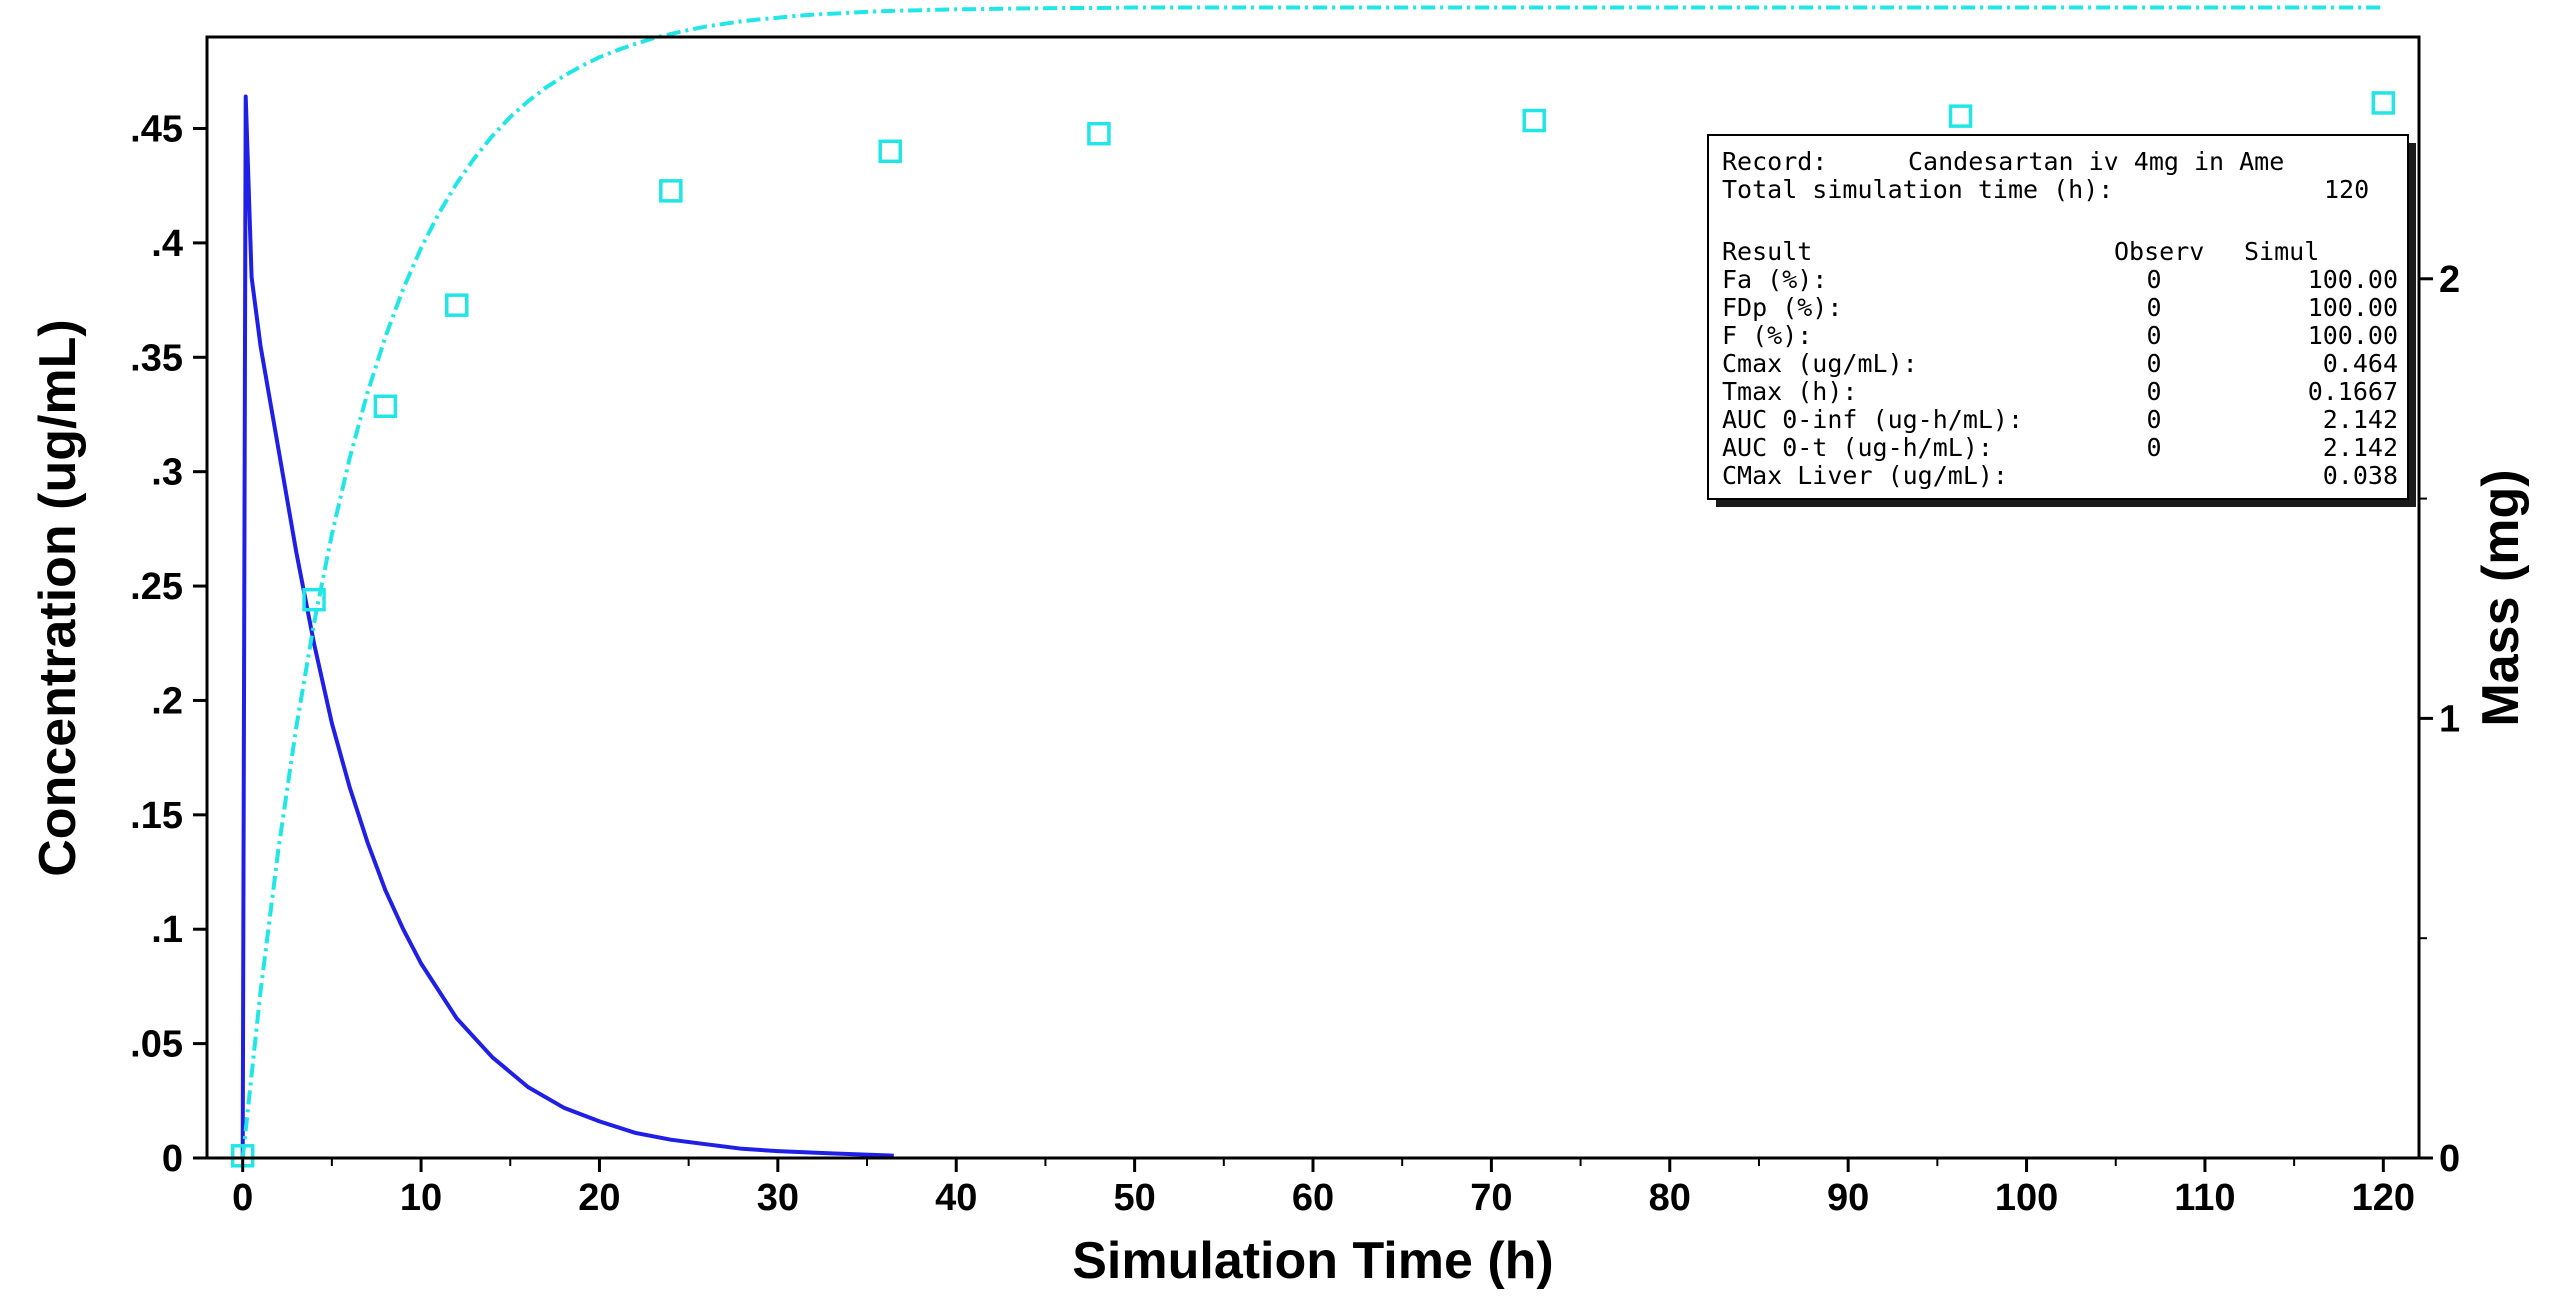 Image resolution: width=2561 pixels, height=1301 pixels. Describe the element at coordinates (2204, 1198) in the screenshot. I see `x-tick-label: 110` at that location.